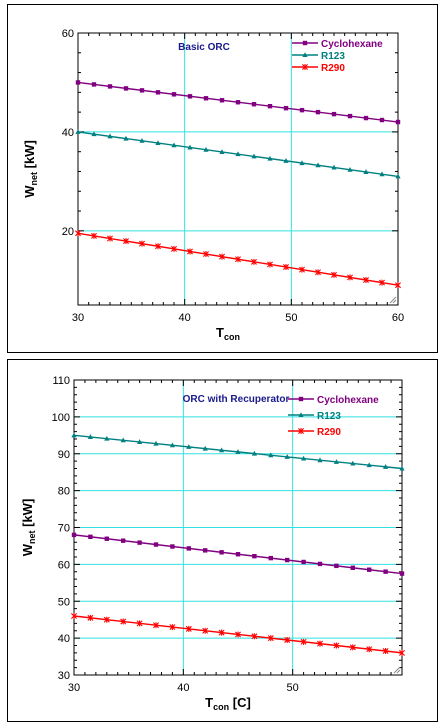  I want to click on resize-grip-line, so click(398, 671).